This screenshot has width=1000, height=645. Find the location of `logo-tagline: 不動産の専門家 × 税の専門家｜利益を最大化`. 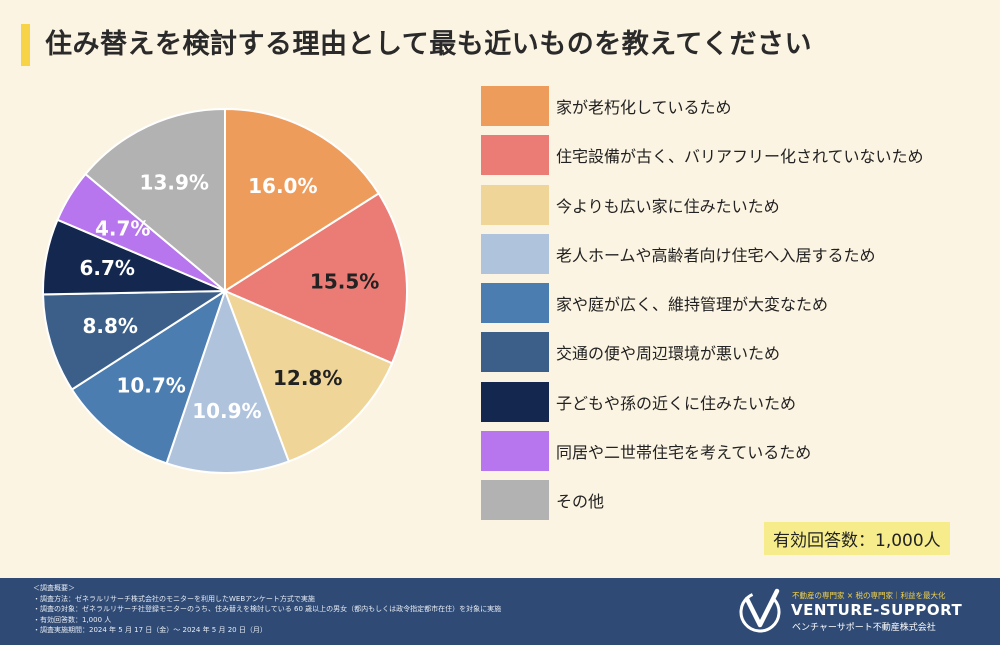

logo-tagline: 不動産の専門家 × 税の専門家｜利益を最大化 is located at coordinates (869, 595).